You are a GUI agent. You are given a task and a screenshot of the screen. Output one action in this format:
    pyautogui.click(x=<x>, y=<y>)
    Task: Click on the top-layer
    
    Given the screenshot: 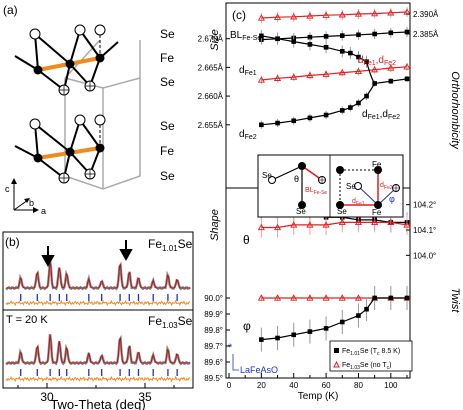 What is the action you would take?
    pyautogui.click(x=66, y=60)
    